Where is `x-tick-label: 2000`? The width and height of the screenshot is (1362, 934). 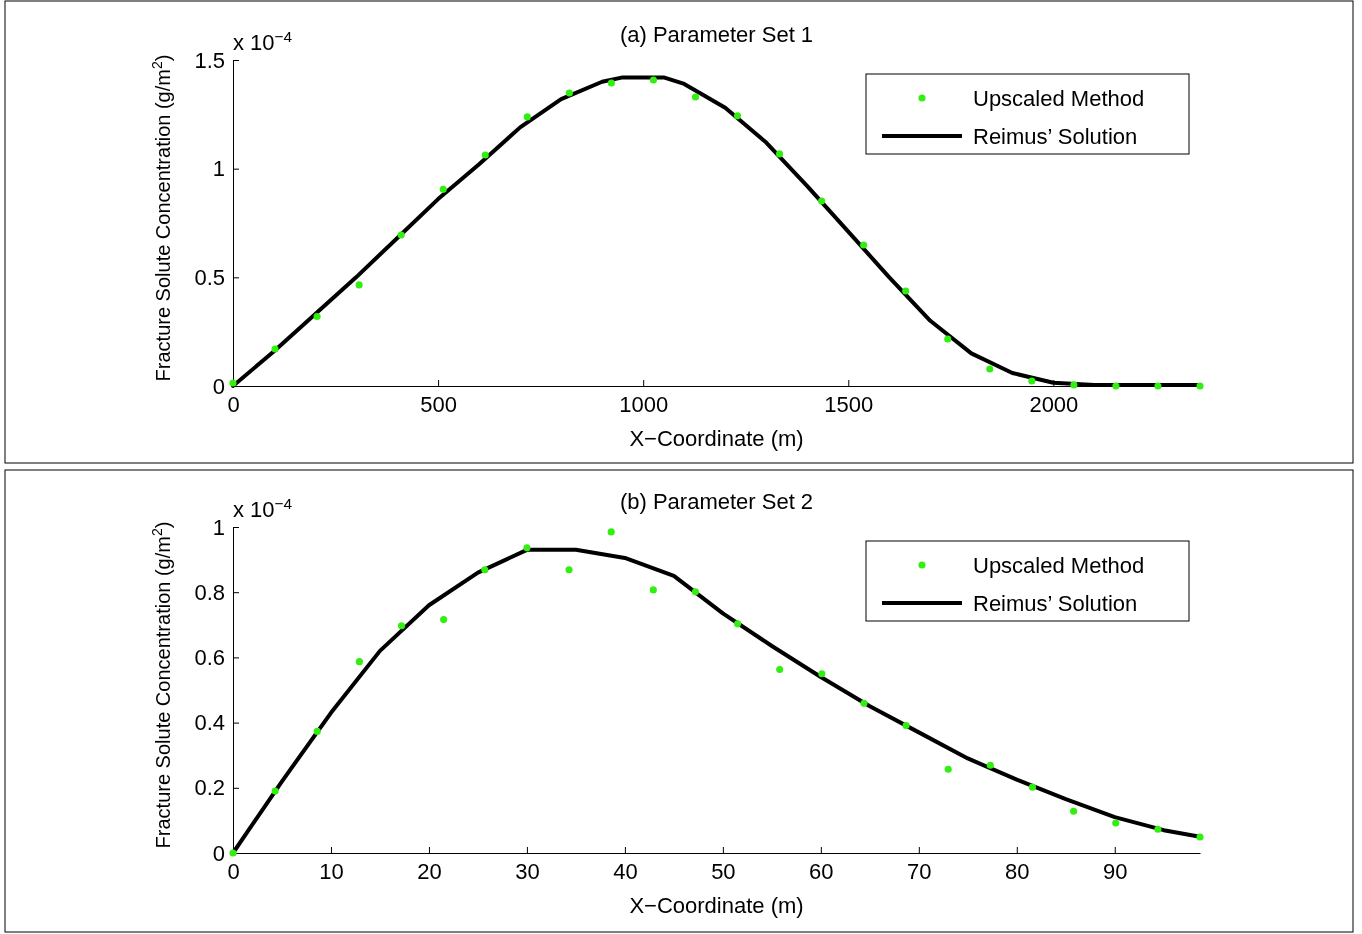
x-tick-label: 2000 is located at coordinates (1054, 404).